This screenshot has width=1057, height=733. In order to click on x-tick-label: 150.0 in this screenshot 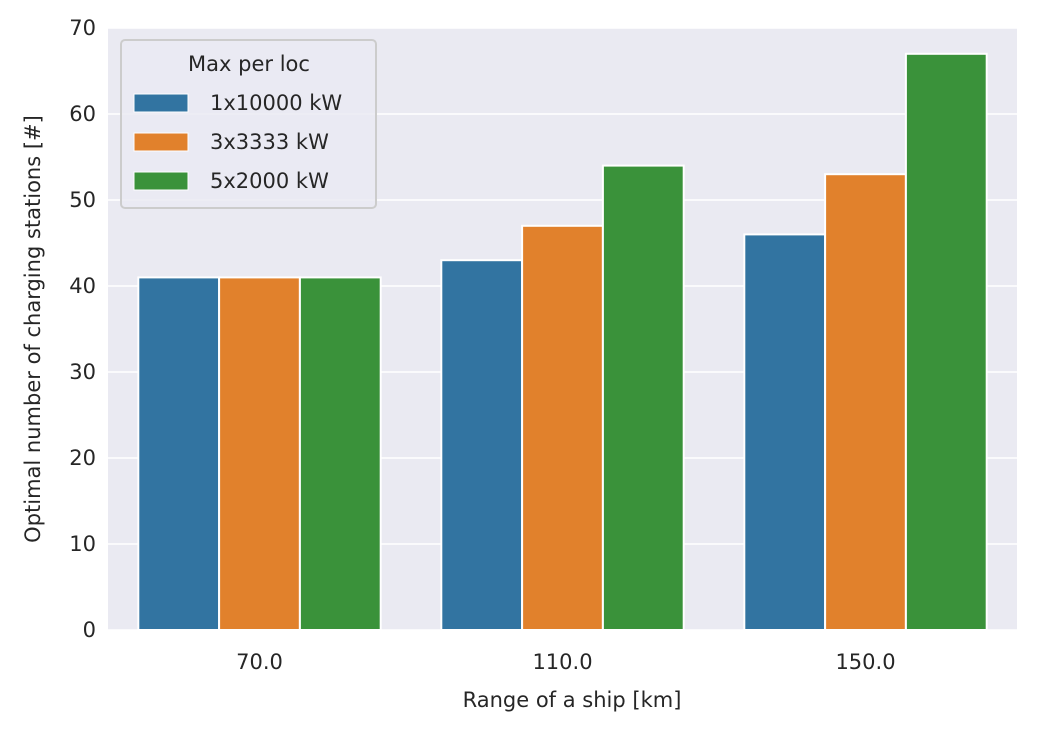, I will do `click(865, 662)`.